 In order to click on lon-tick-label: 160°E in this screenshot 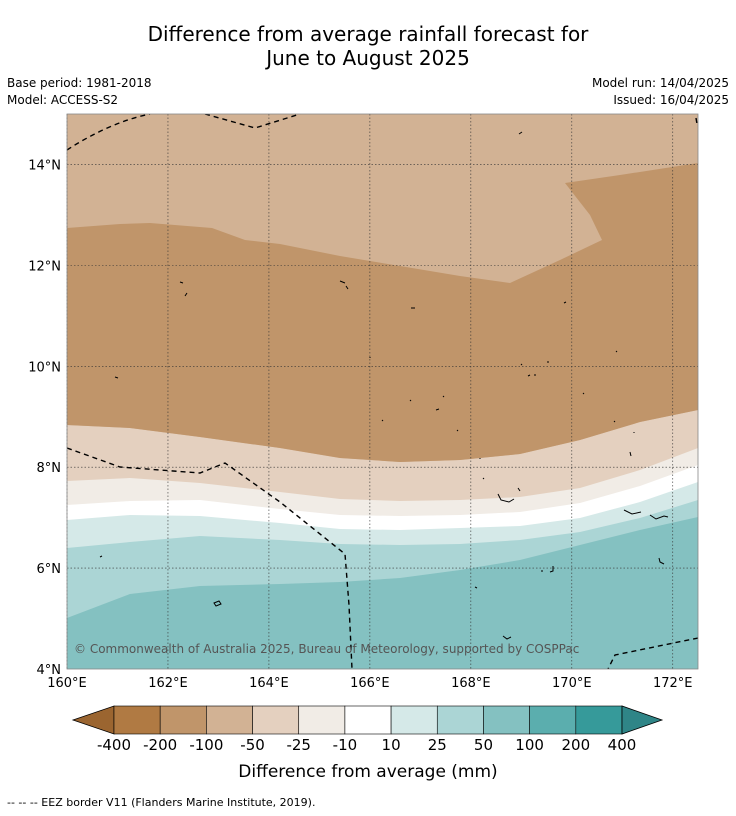, I will do `click(67, 683)`.